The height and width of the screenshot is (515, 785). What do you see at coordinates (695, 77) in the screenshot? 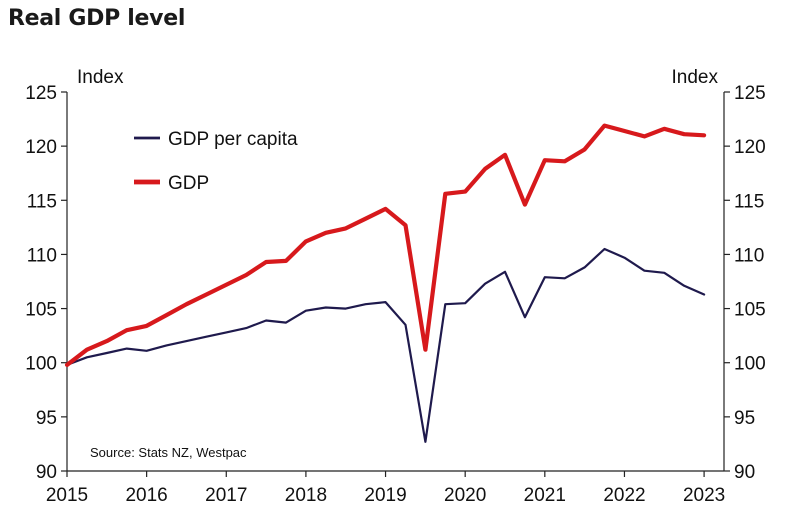
I see `right-axis-unit: Index` at bounding box center [695, 77].